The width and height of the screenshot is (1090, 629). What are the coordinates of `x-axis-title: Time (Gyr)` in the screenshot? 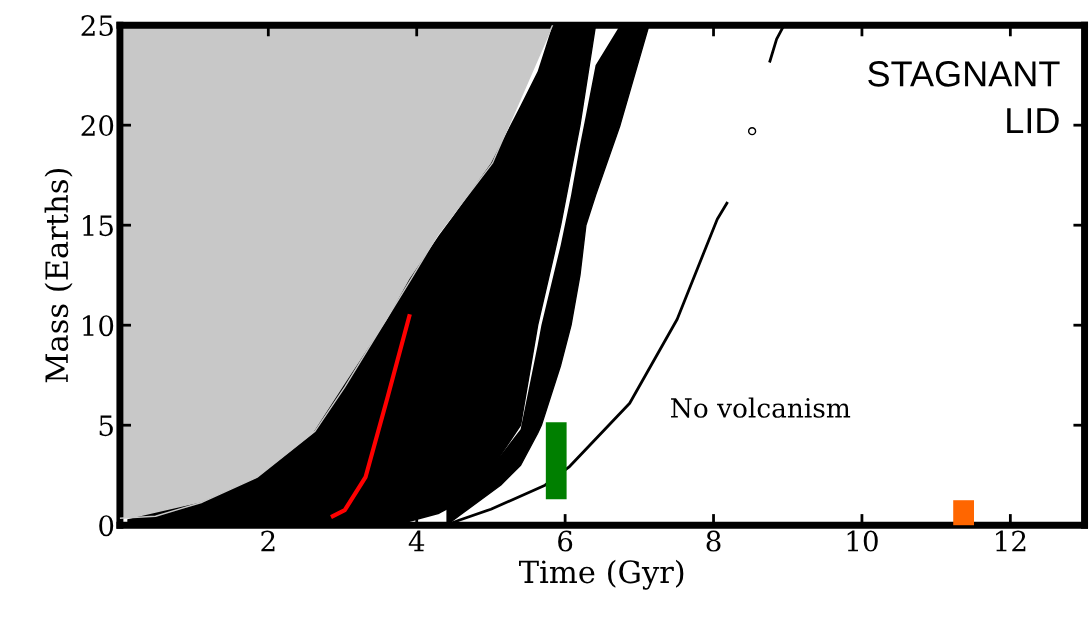 It's located at (601, 574).